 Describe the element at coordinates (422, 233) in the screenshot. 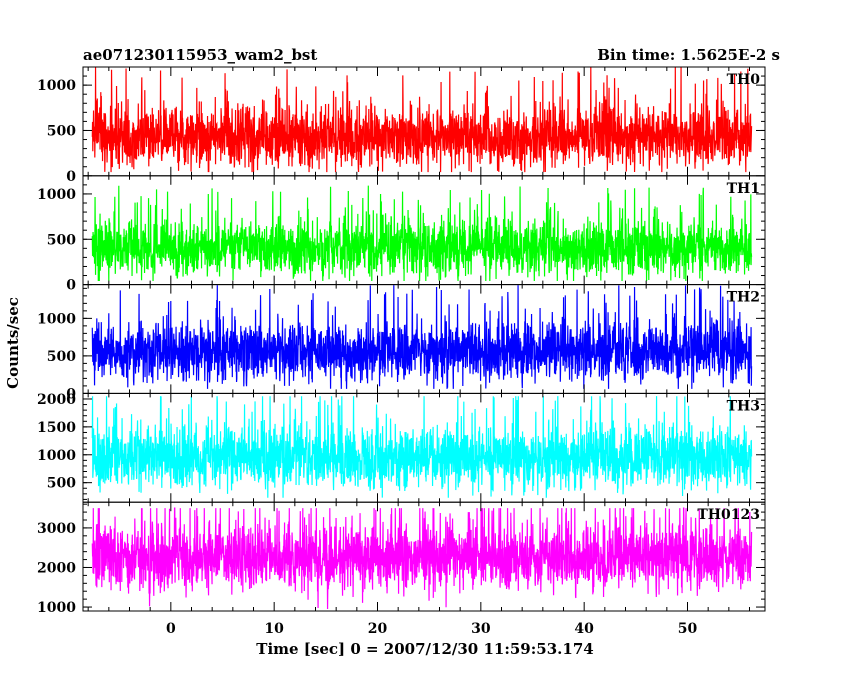

I see `series-line-th1` at that location.